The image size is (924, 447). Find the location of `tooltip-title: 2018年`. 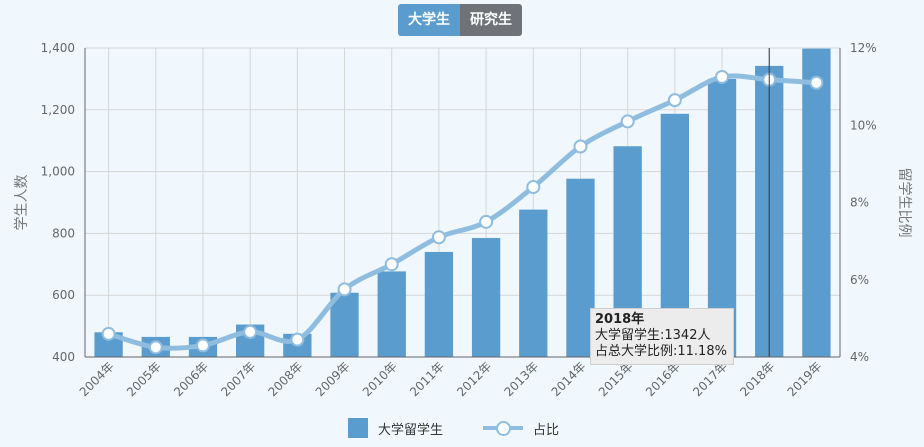

tooltip-title: 2018年 is located at coordinates (620, 319).